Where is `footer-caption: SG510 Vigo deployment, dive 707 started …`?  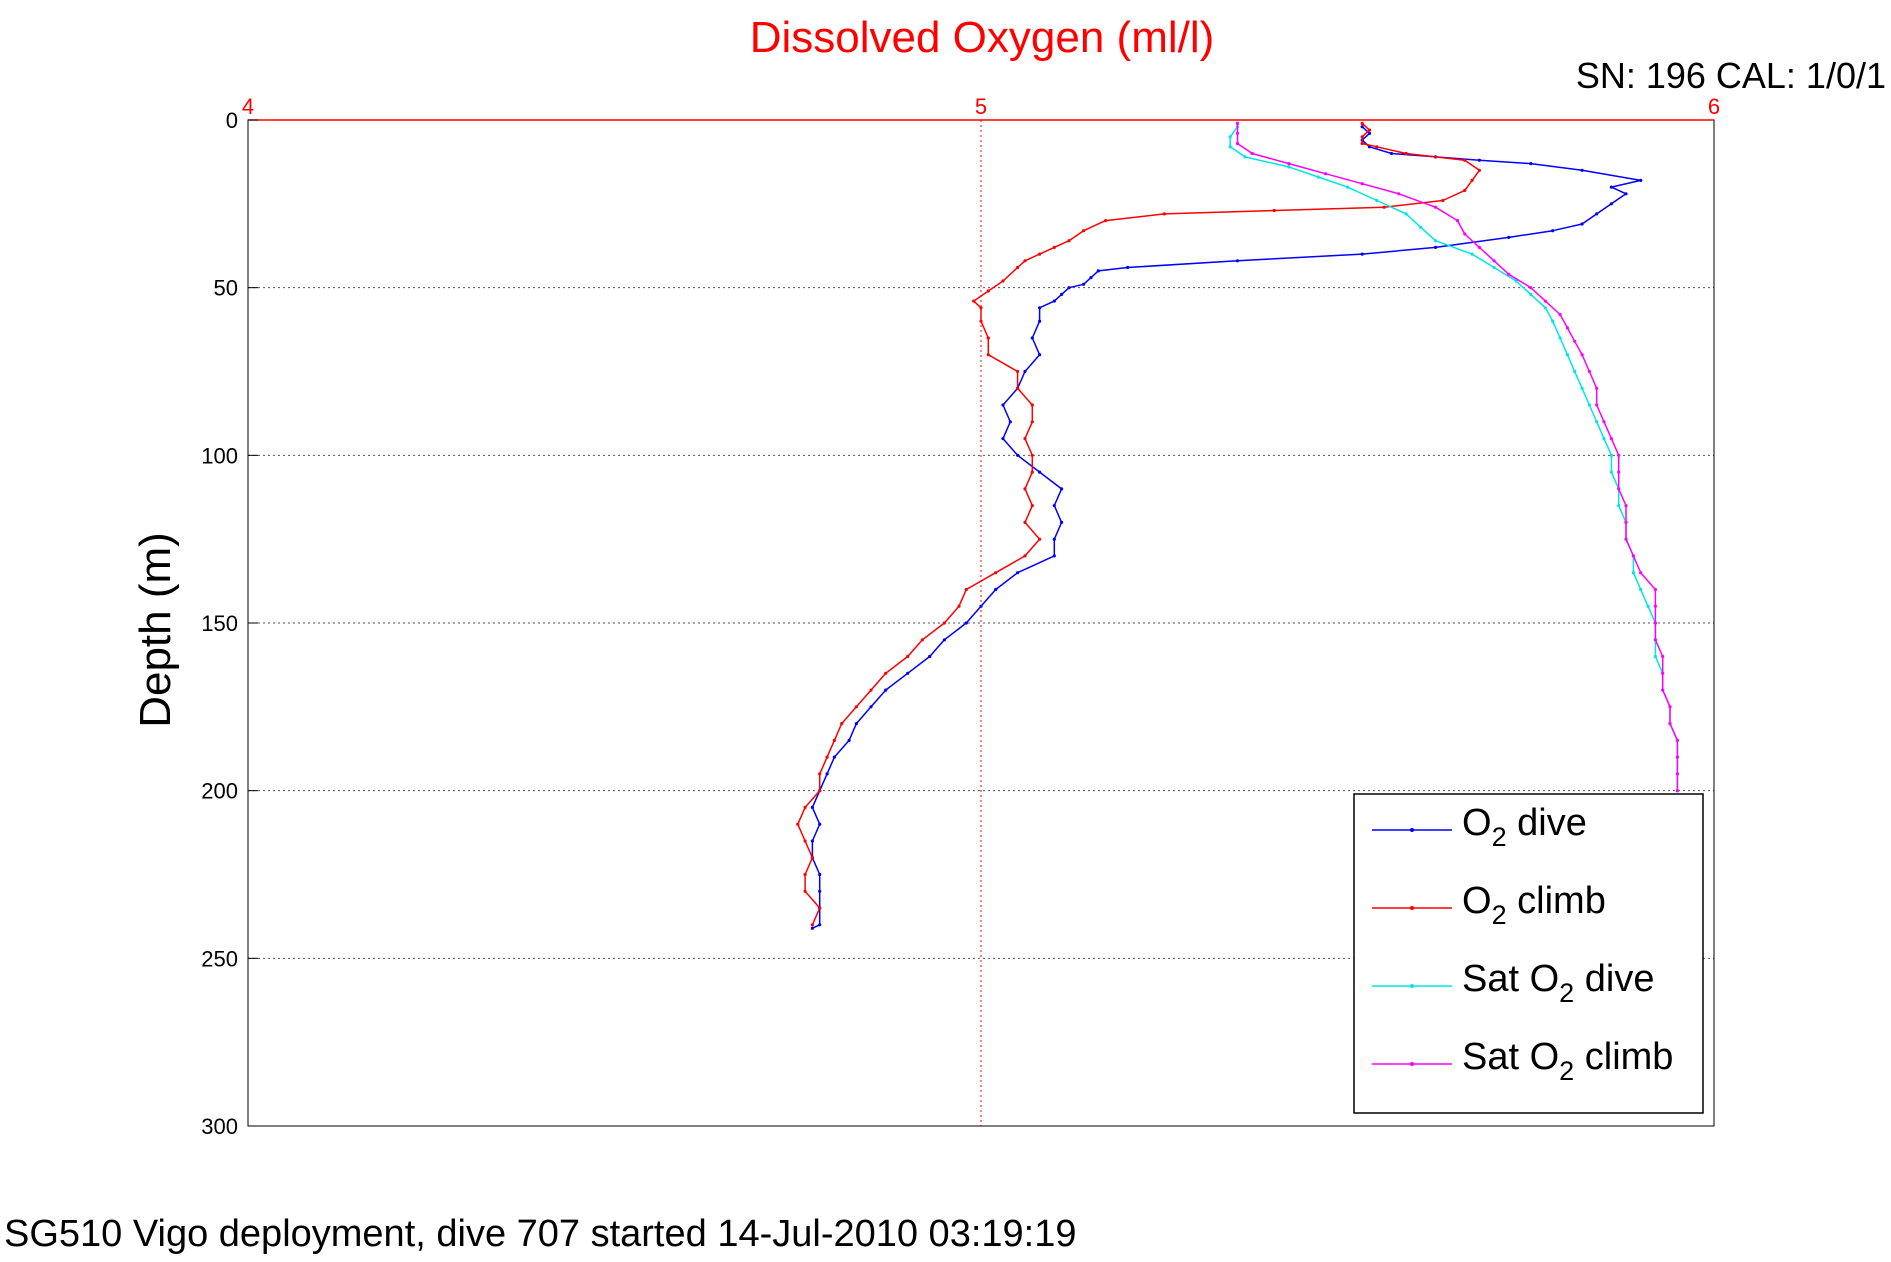
footer-caption: SG510 Vigo deployment, dive 707 started … is located at coordinates (540, 1234).